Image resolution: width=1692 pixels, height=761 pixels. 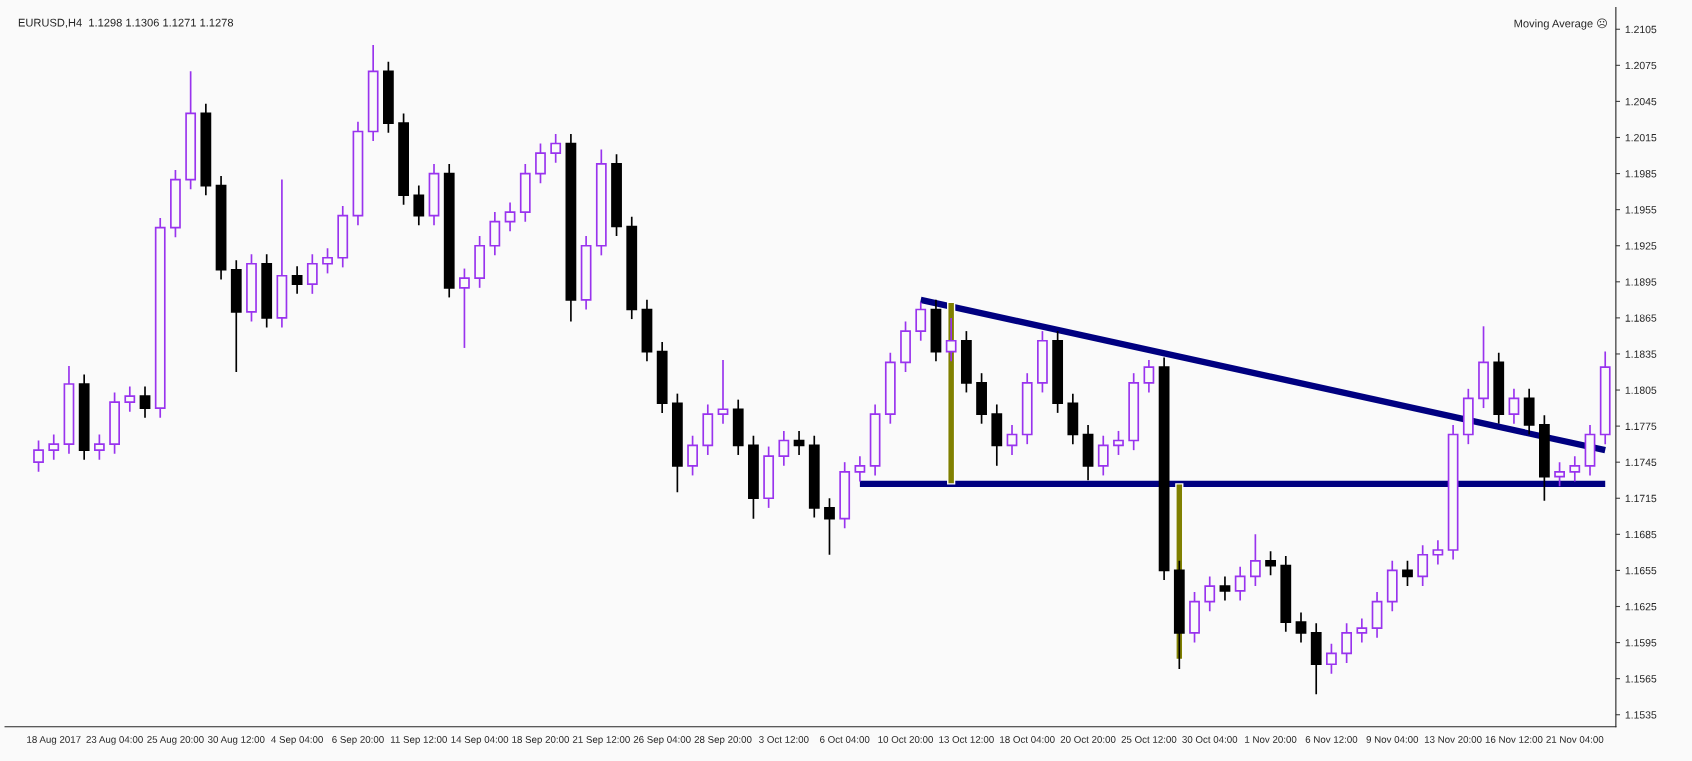 What do you see at coordinates (662, 740) in the screenshot?
I see `x-tick-label: 26 Sep 04:00` at bounding box center [662, 740].